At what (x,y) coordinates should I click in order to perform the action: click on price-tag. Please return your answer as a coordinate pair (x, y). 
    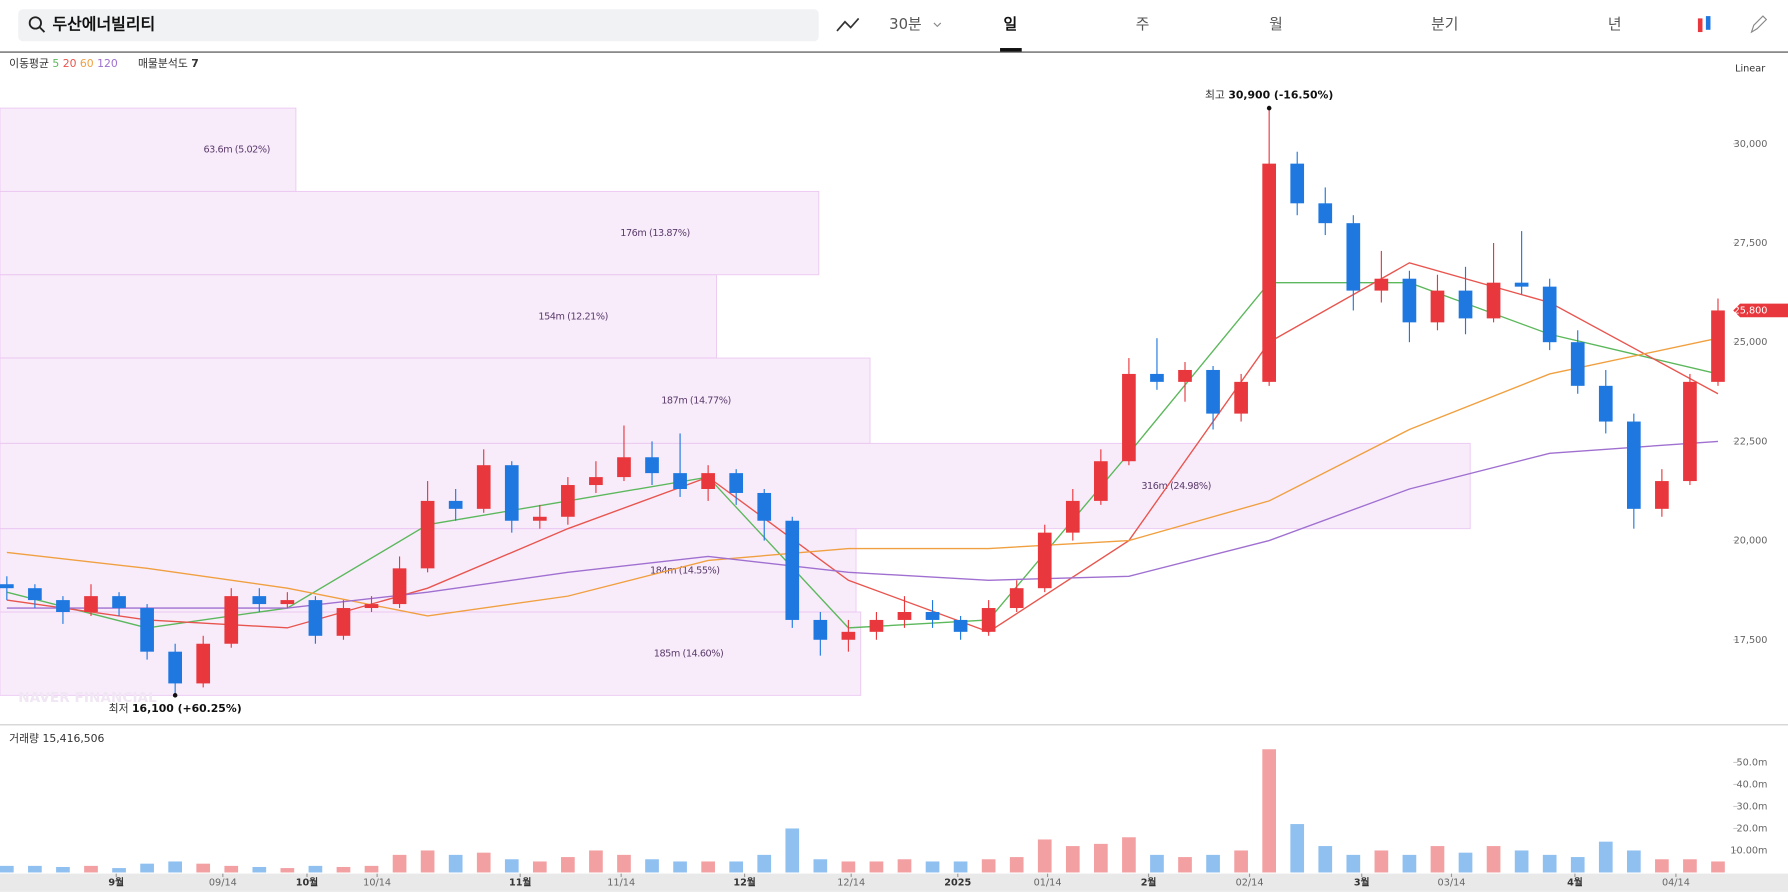
    Looking at the image, I should click on (1760, 310).